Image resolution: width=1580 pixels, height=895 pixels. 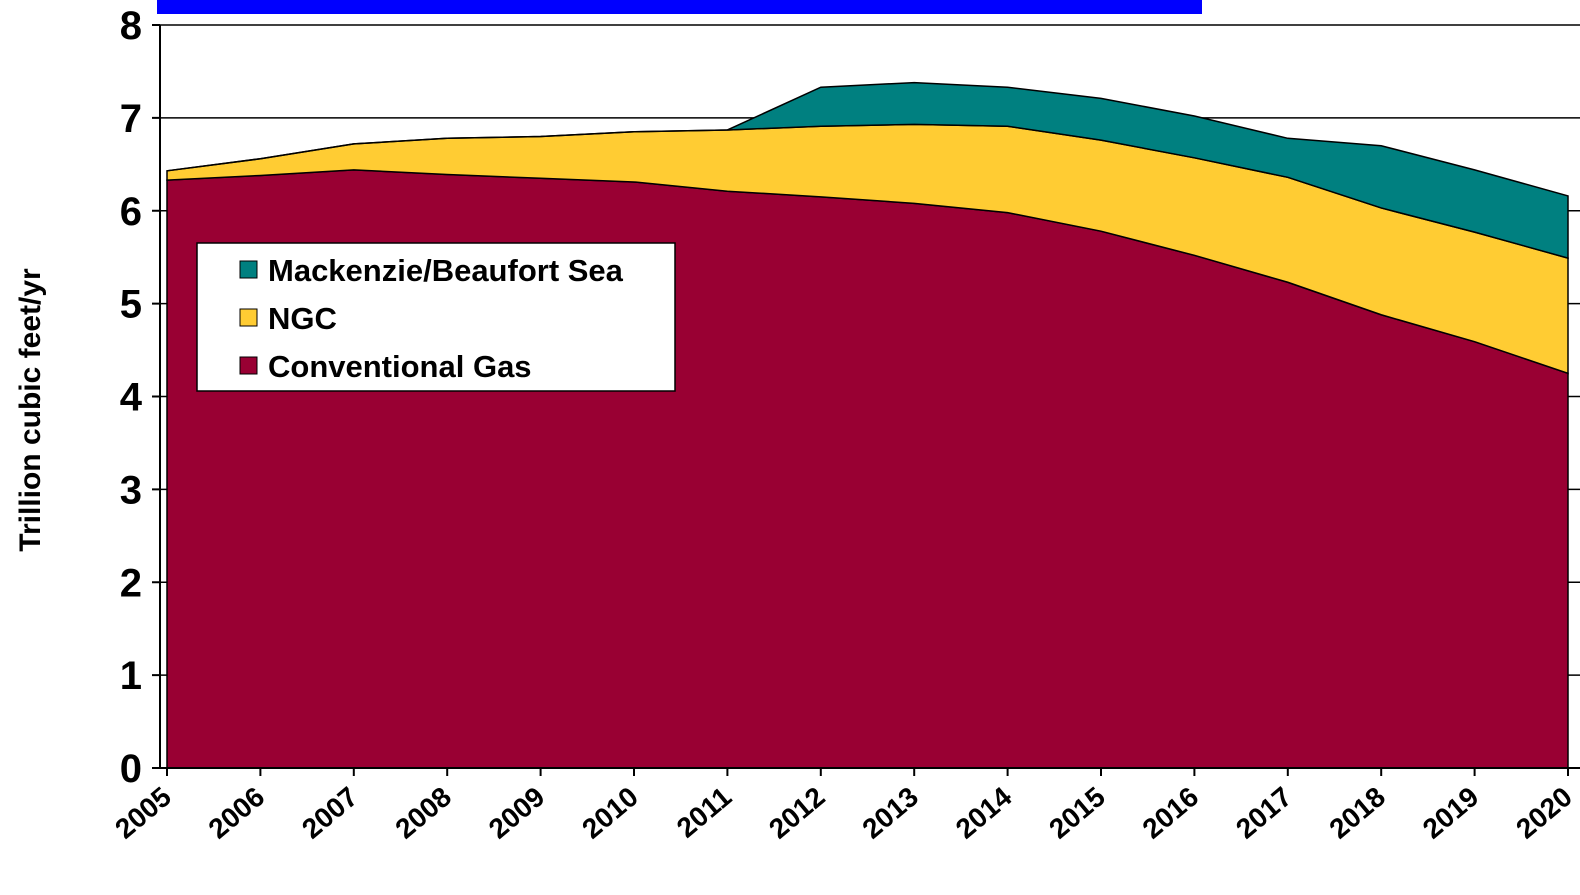 I want to click on x-tick-label: 2015, so click(x=1077, y=813).